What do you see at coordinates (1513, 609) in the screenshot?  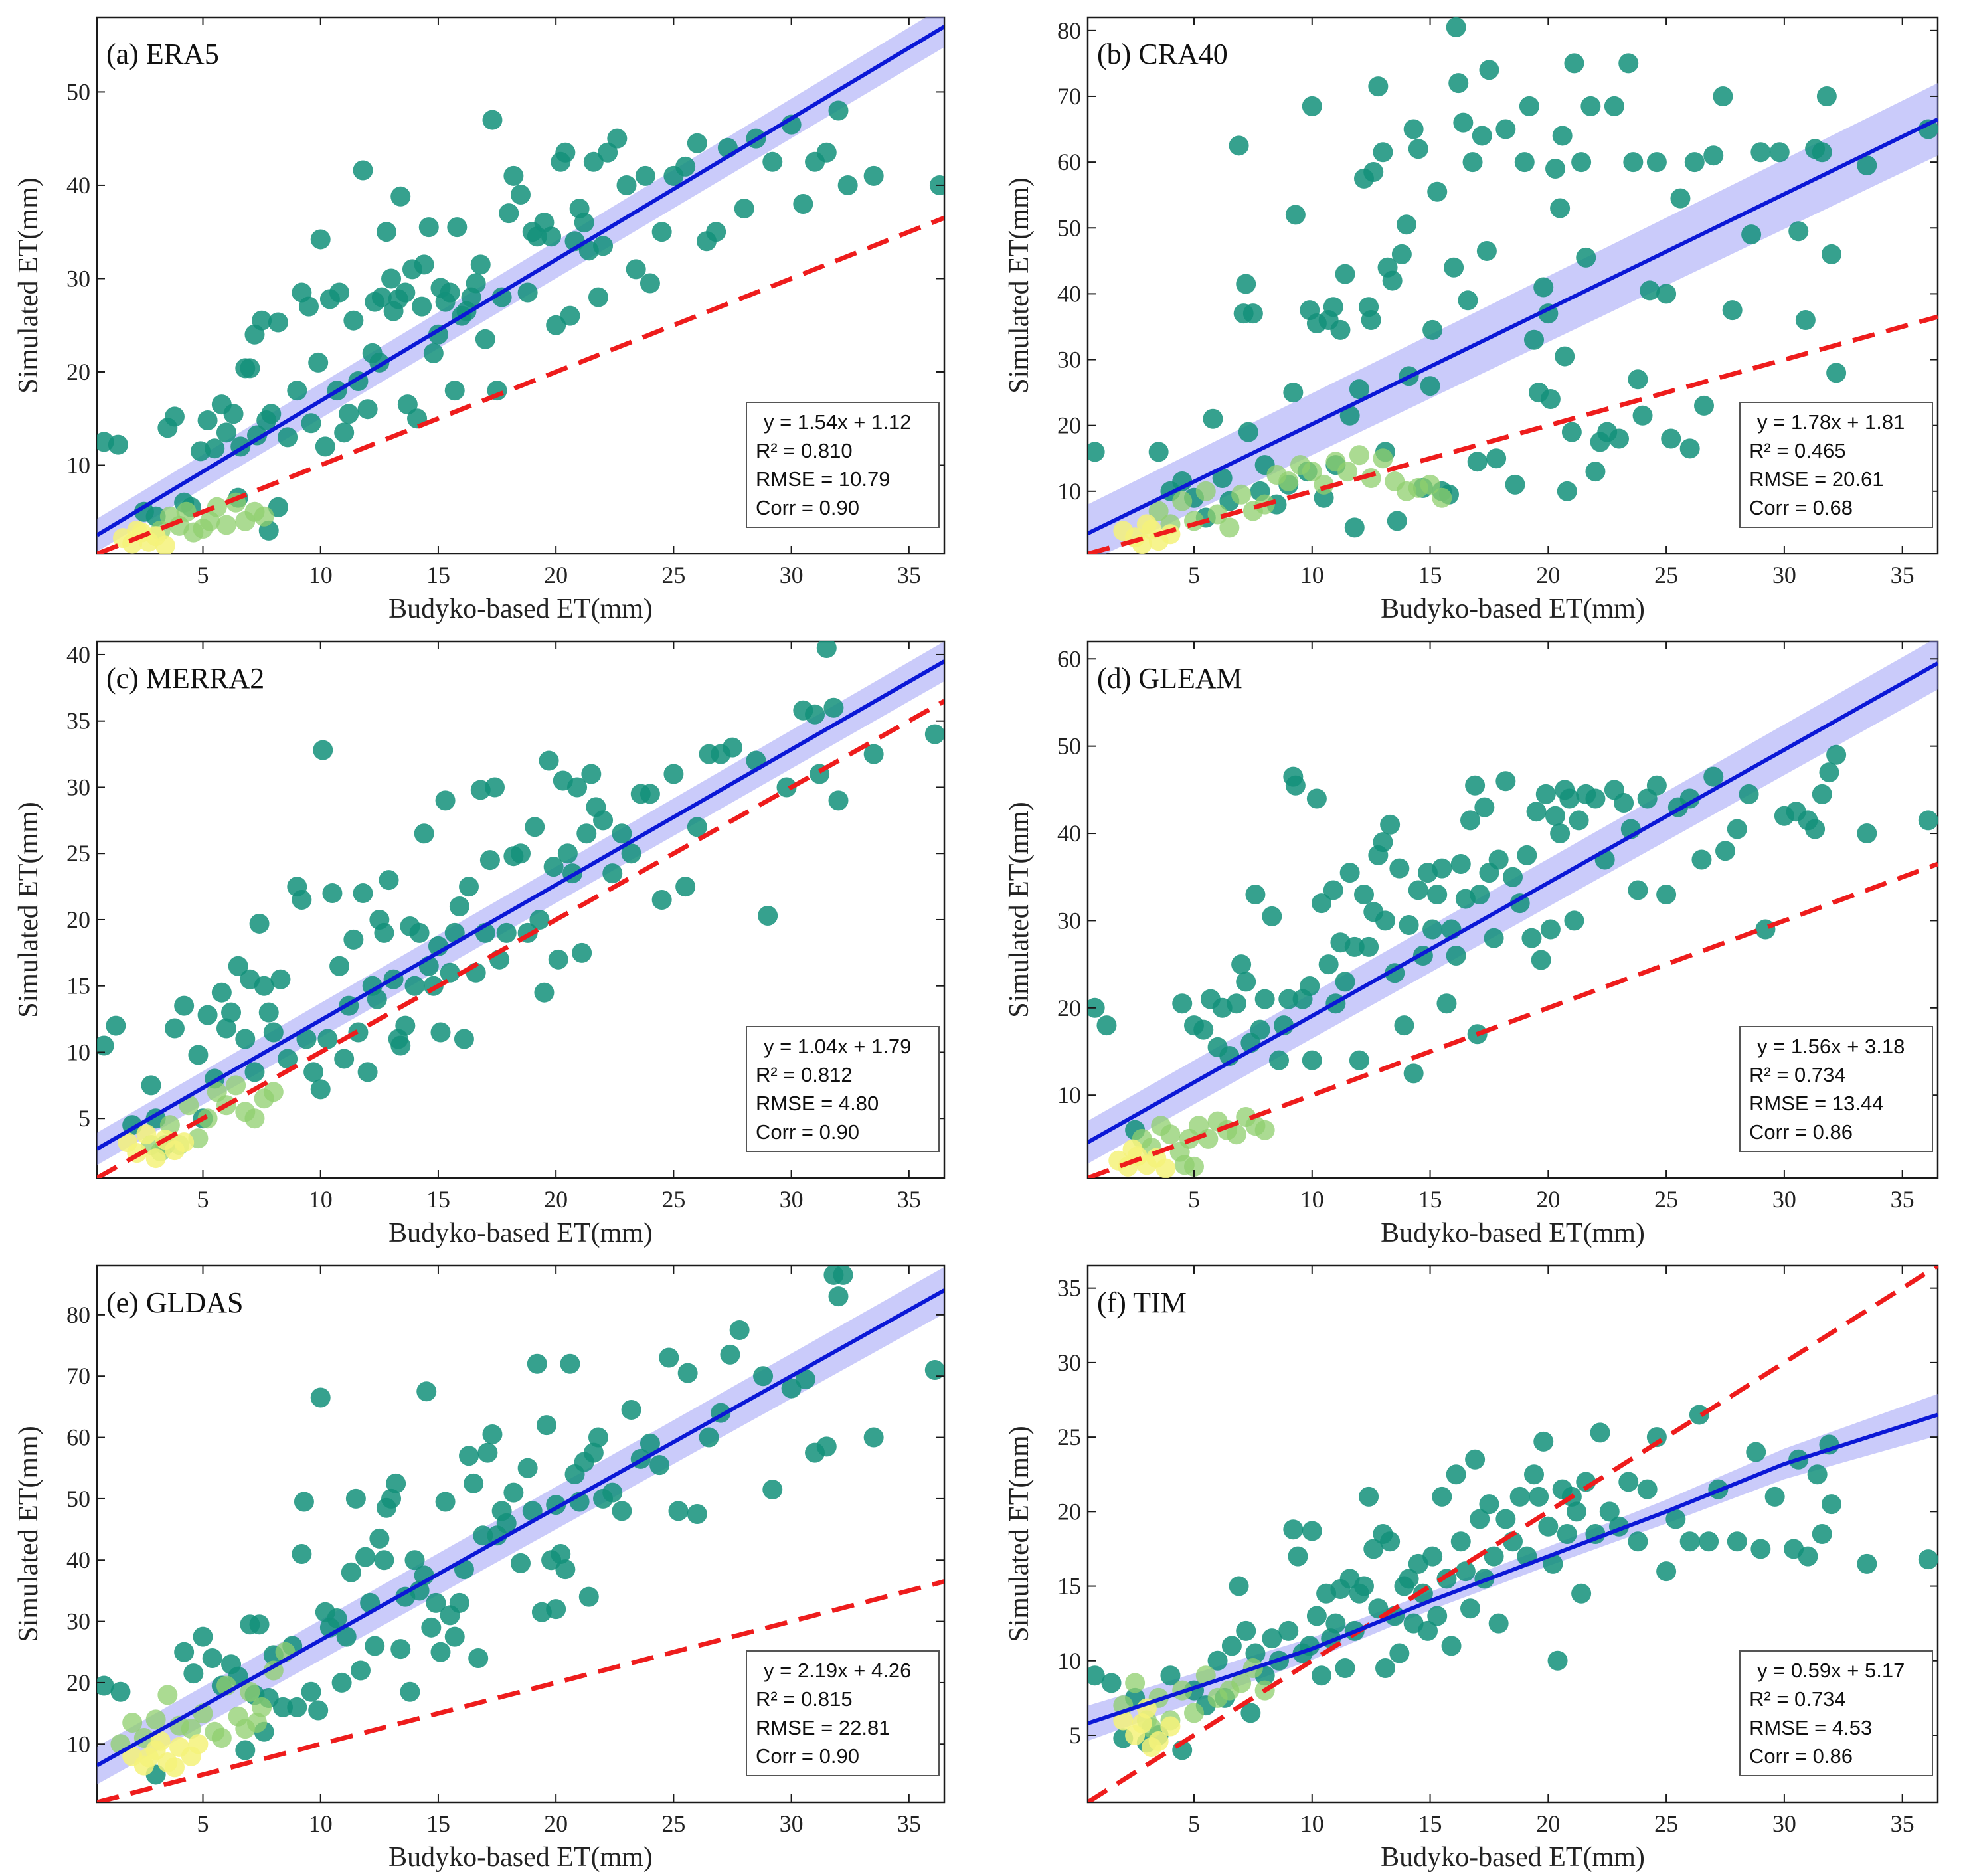 I see `x-axis-label: Budyko-based ET(mm)` at bounding box center [1513, 609].